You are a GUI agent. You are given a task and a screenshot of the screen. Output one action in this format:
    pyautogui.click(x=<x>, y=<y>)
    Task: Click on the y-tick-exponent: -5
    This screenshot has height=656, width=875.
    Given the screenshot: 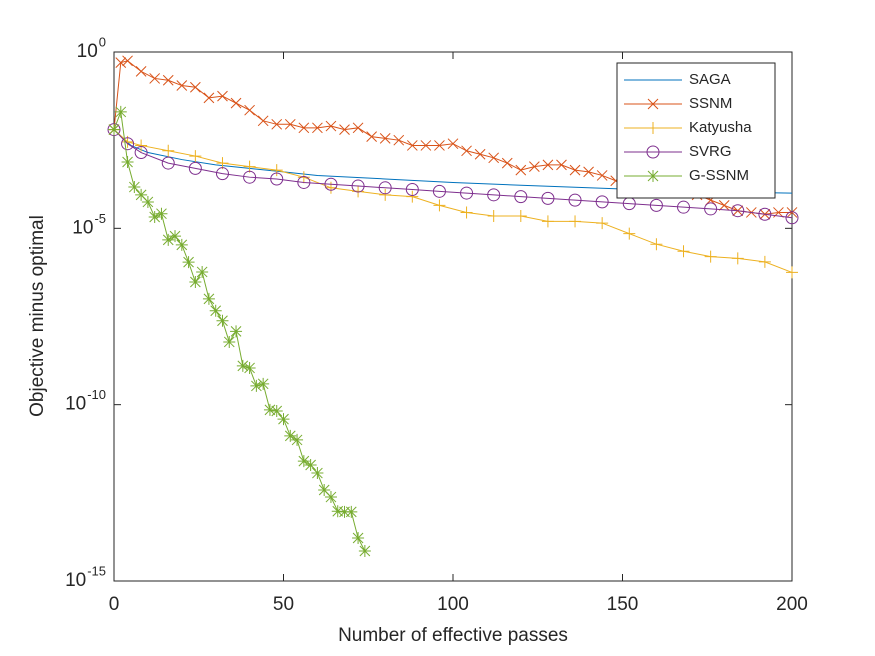 What is the action you would take?
    pyautogui.click(x=100, y=218)
    